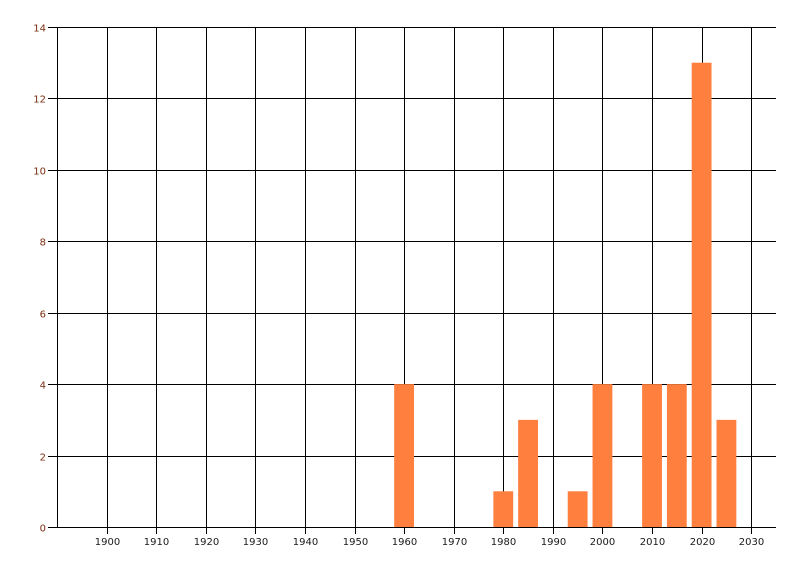 The width and height of the screenshot is (800, 580). I want to click on x-tick-label: 1900, so click(107, 542).